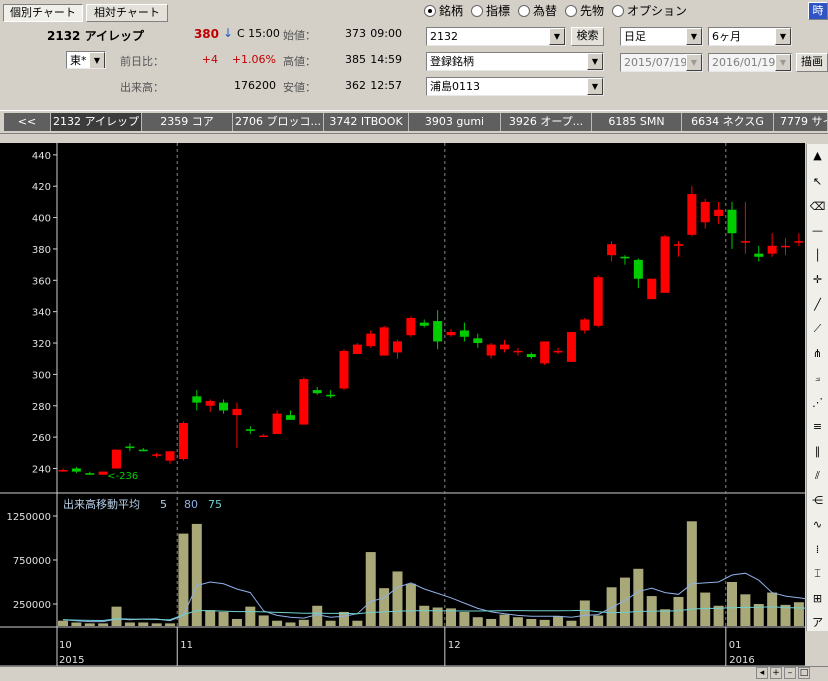 The image size is (828, 681). Describe the element at coordinates (801, 122) in the screenshot. I see `tab-7779: 7779 サイ` at that location.